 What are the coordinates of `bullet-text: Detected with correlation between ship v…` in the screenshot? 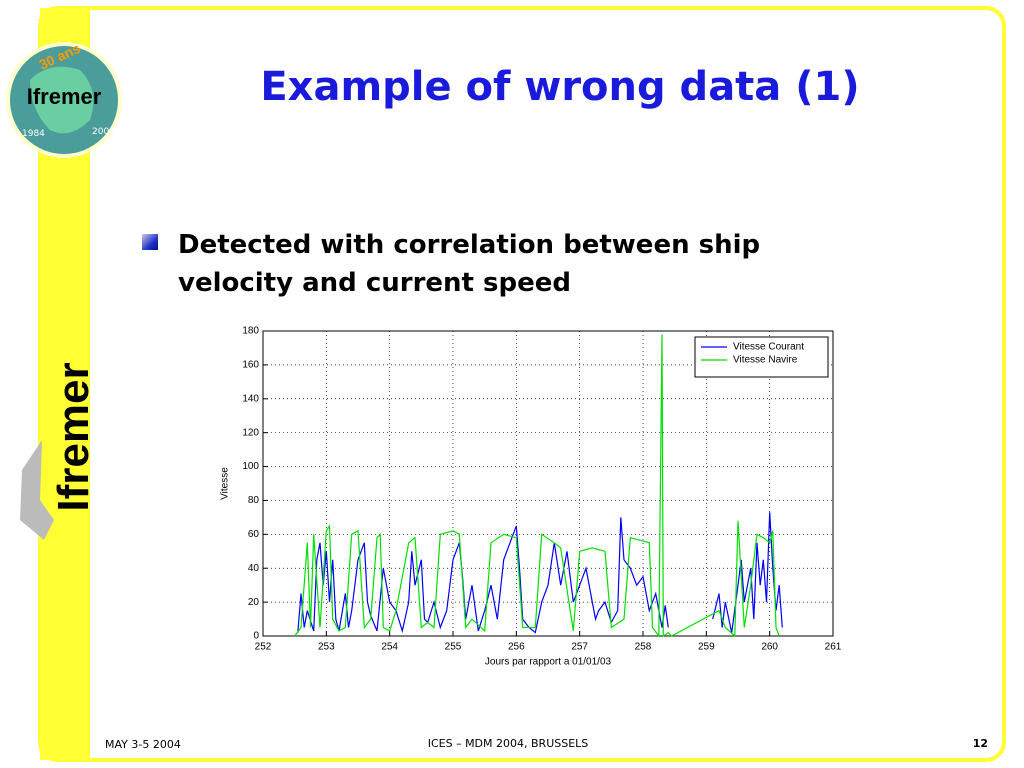 It's located at (469, 264).